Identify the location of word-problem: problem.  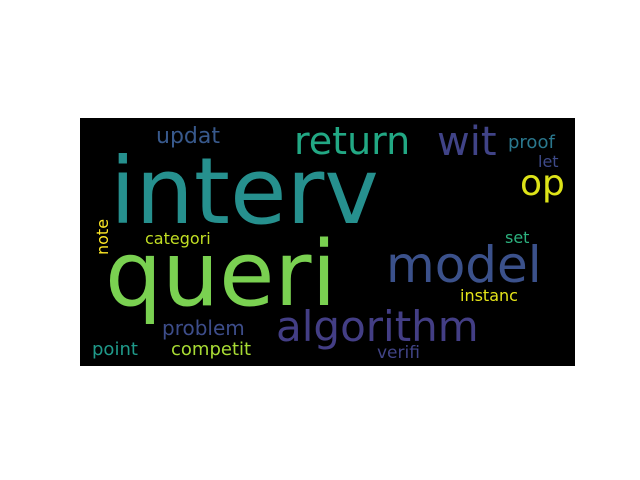
(203, 328).